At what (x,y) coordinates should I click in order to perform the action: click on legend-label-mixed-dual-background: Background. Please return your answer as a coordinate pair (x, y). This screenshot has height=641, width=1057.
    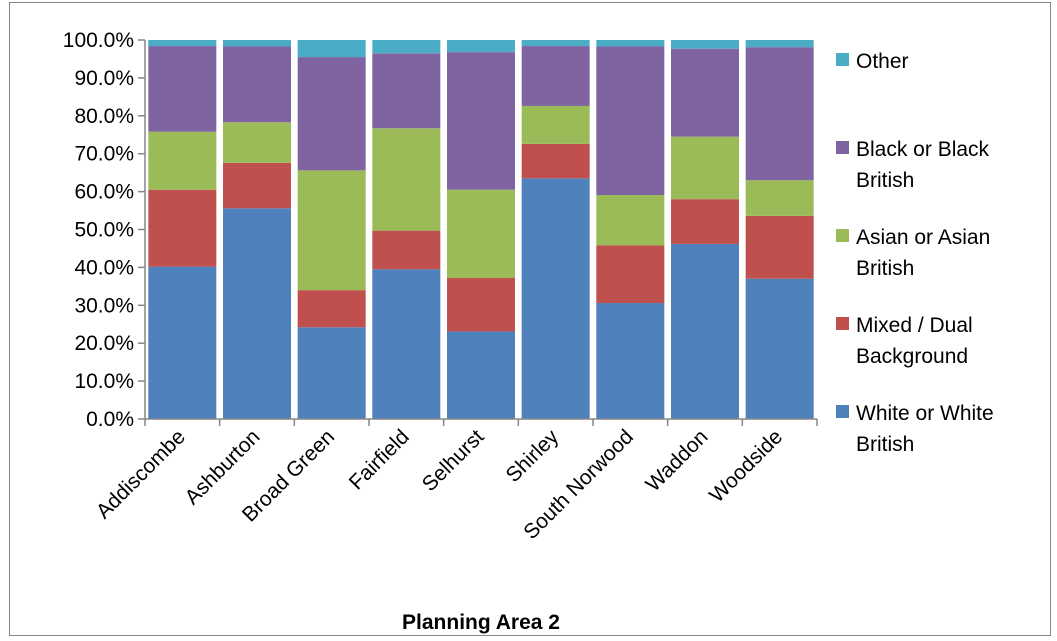
    Looking at the image, I should click on (912, 356).